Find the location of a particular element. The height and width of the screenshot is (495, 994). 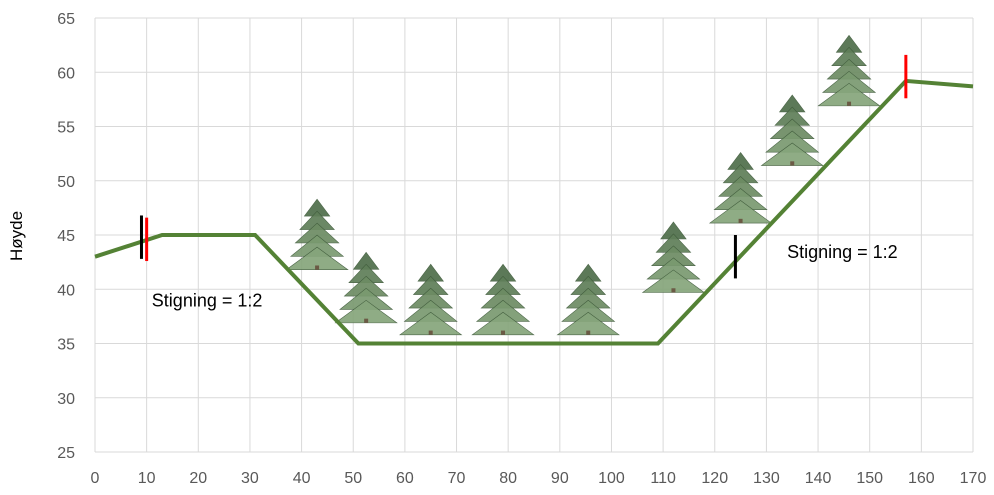

y-axis: 25 30 35 40 45 50 55 60 65 is located at coordinates (66, 236).